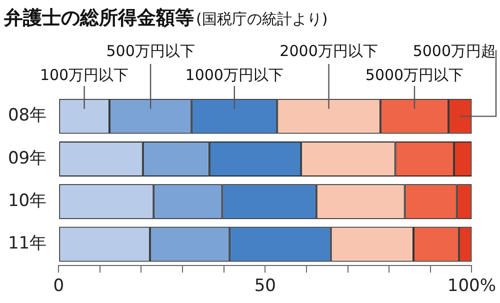 This screenshot has height=303, width=500. Describe the element at coordinates (414, 75) in the screenshot. I see `series-label: 5000万円以下` at that location.